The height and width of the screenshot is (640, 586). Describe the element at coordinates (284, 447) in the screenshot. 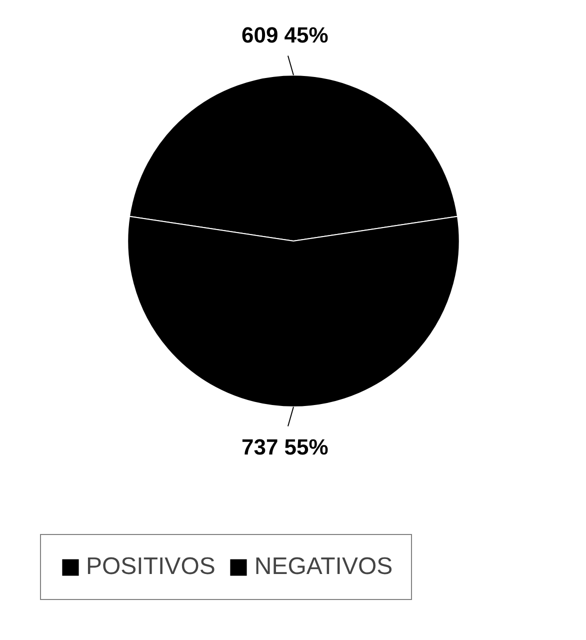

I see `data-label: 737 55%` at that location.